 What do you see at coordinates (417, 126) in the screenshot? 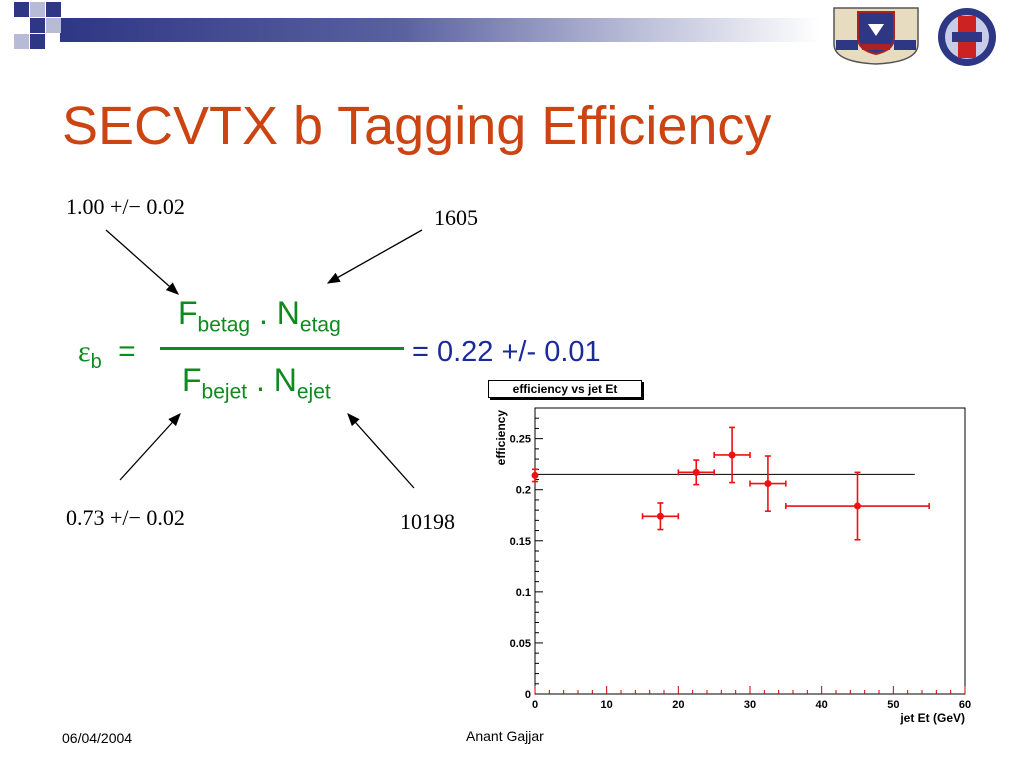
I see `slide-title: SECVTX b Tagging Efficiency` at bounding box center [417, 126].